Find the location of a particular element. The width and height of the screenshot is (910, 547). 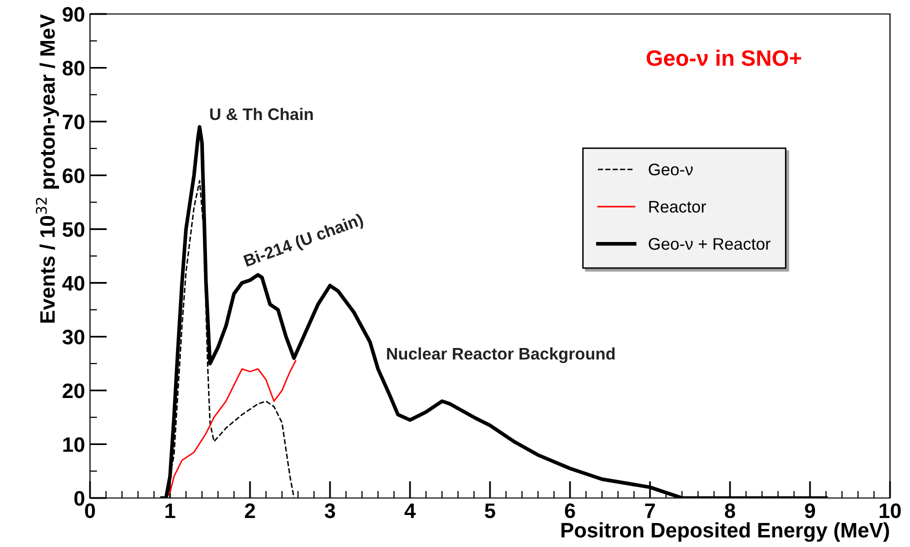

y-tick-label: 20 is located at coordinates (73, 390).